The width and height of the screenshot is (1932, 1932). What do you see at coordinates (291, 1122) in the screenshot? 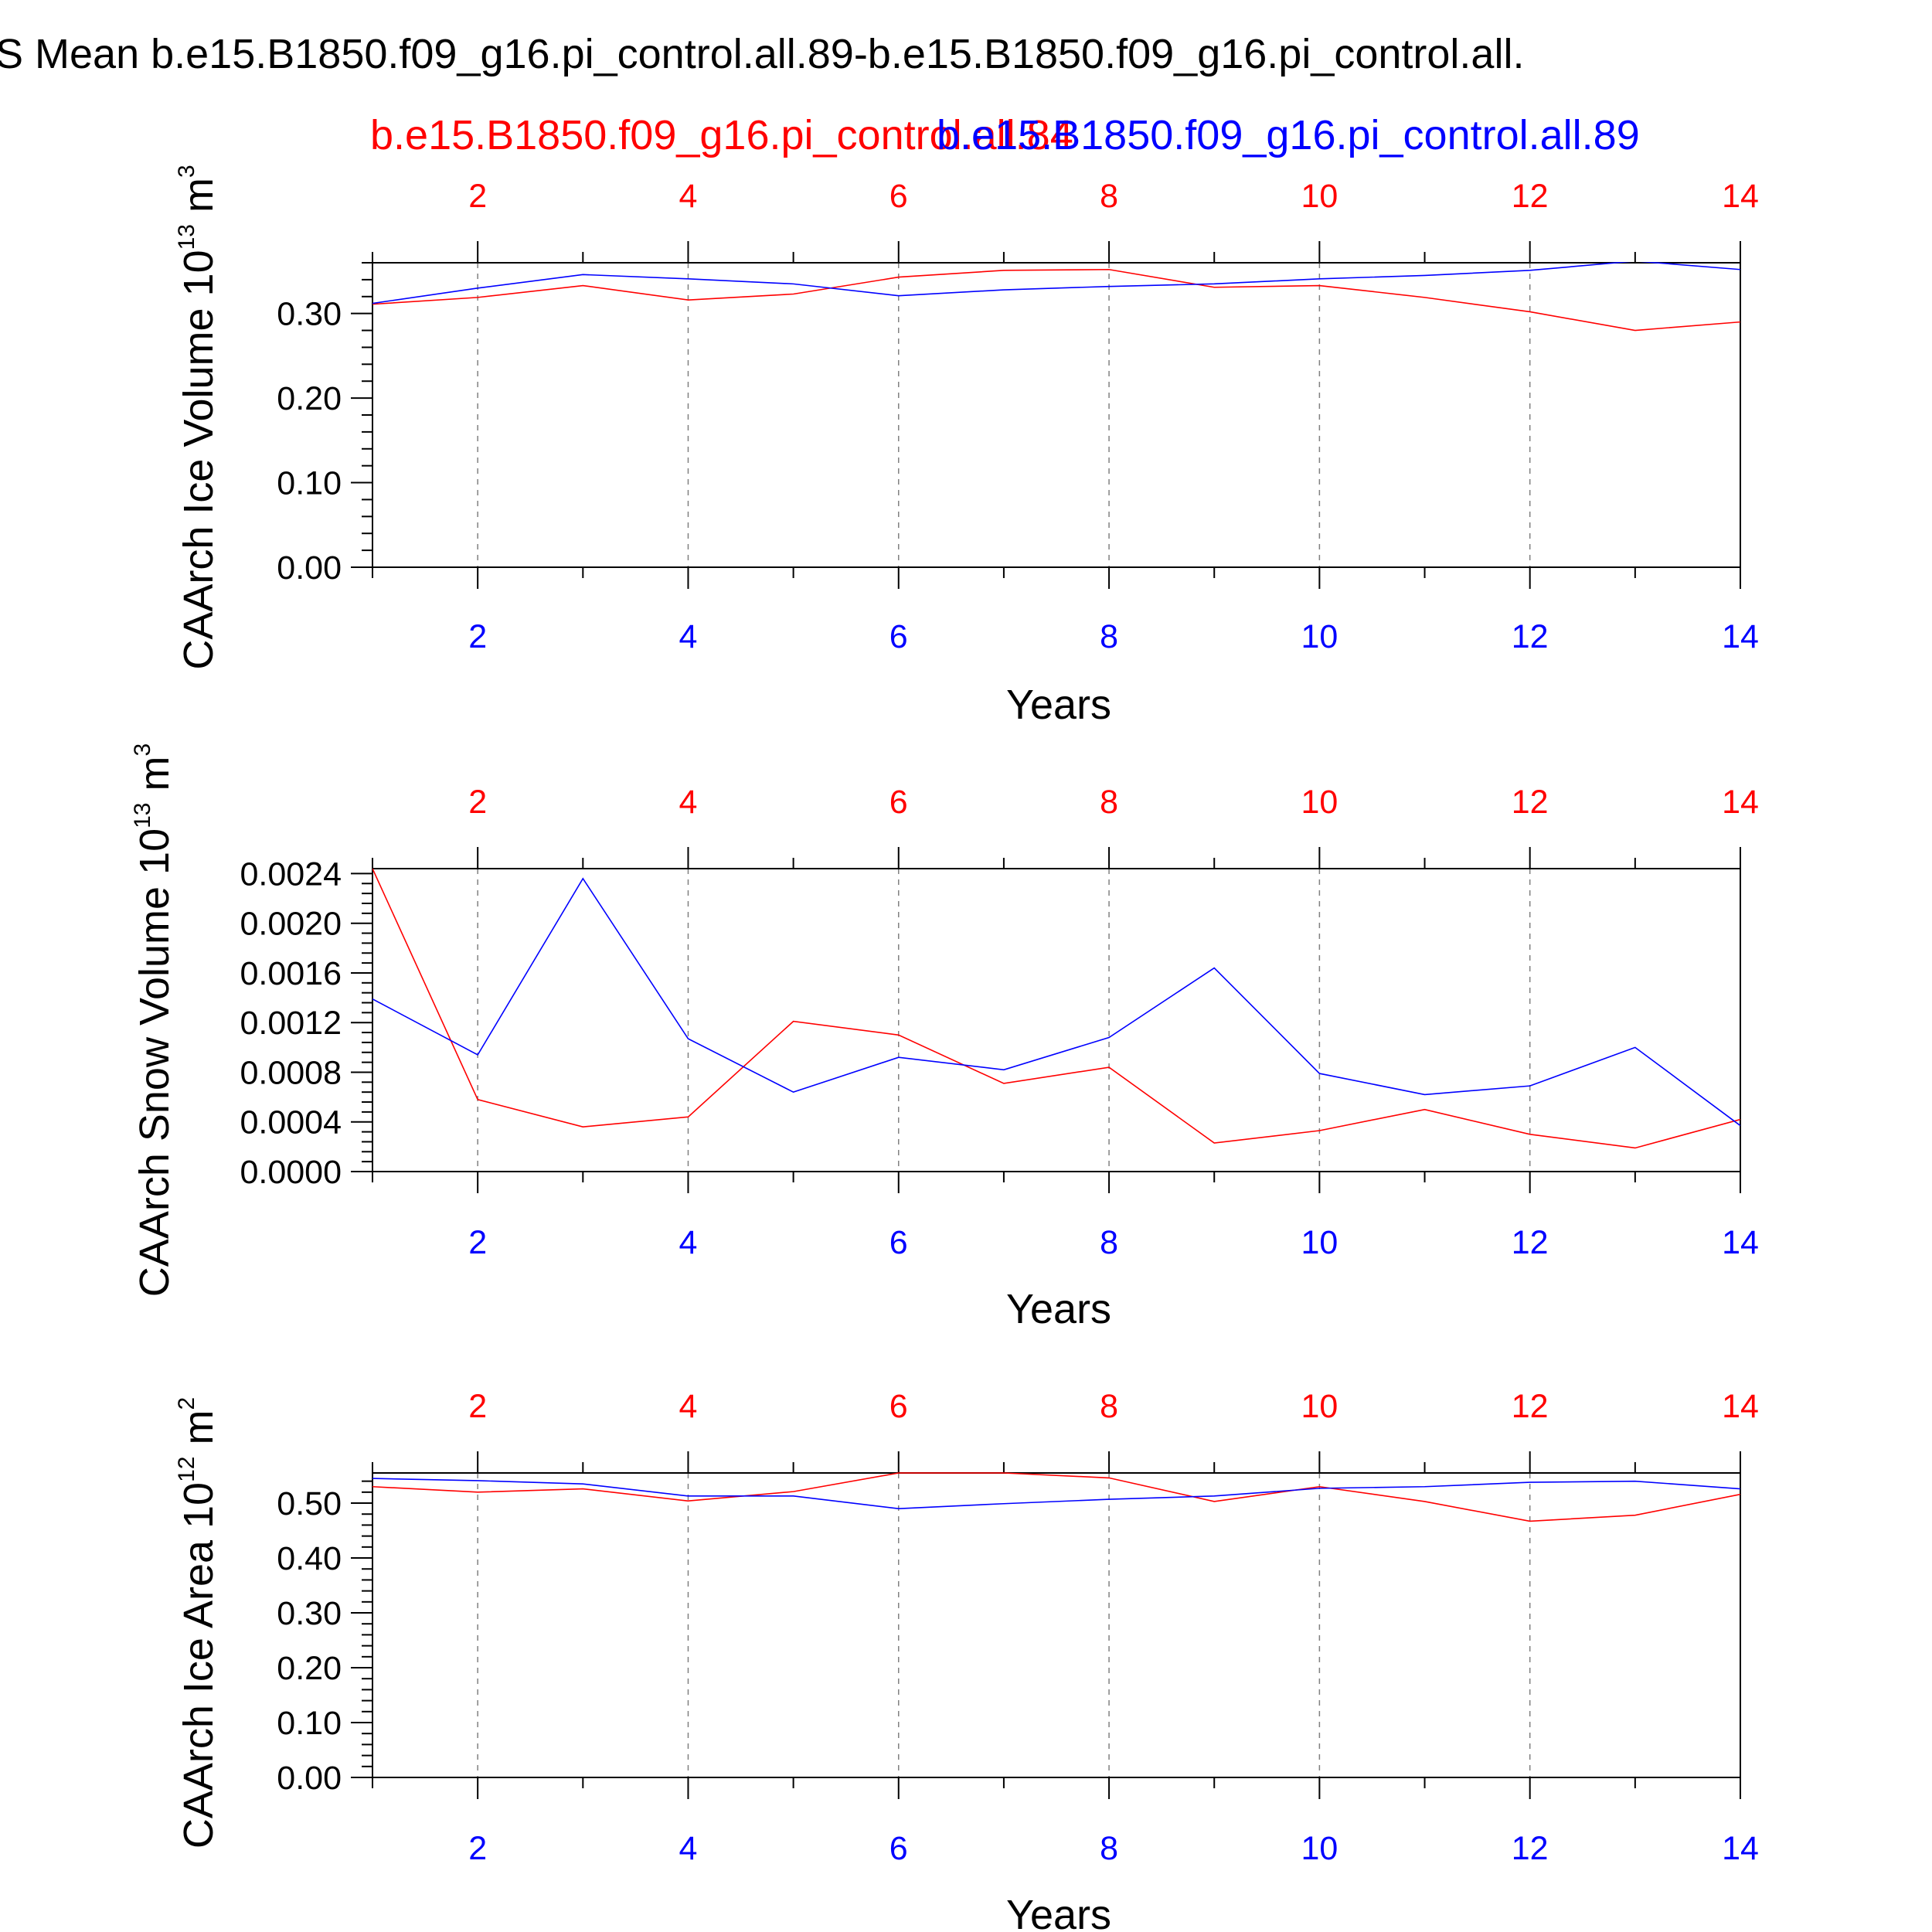
I see `y-tick-label: 0.0004` at bounding box center [291, 1122].